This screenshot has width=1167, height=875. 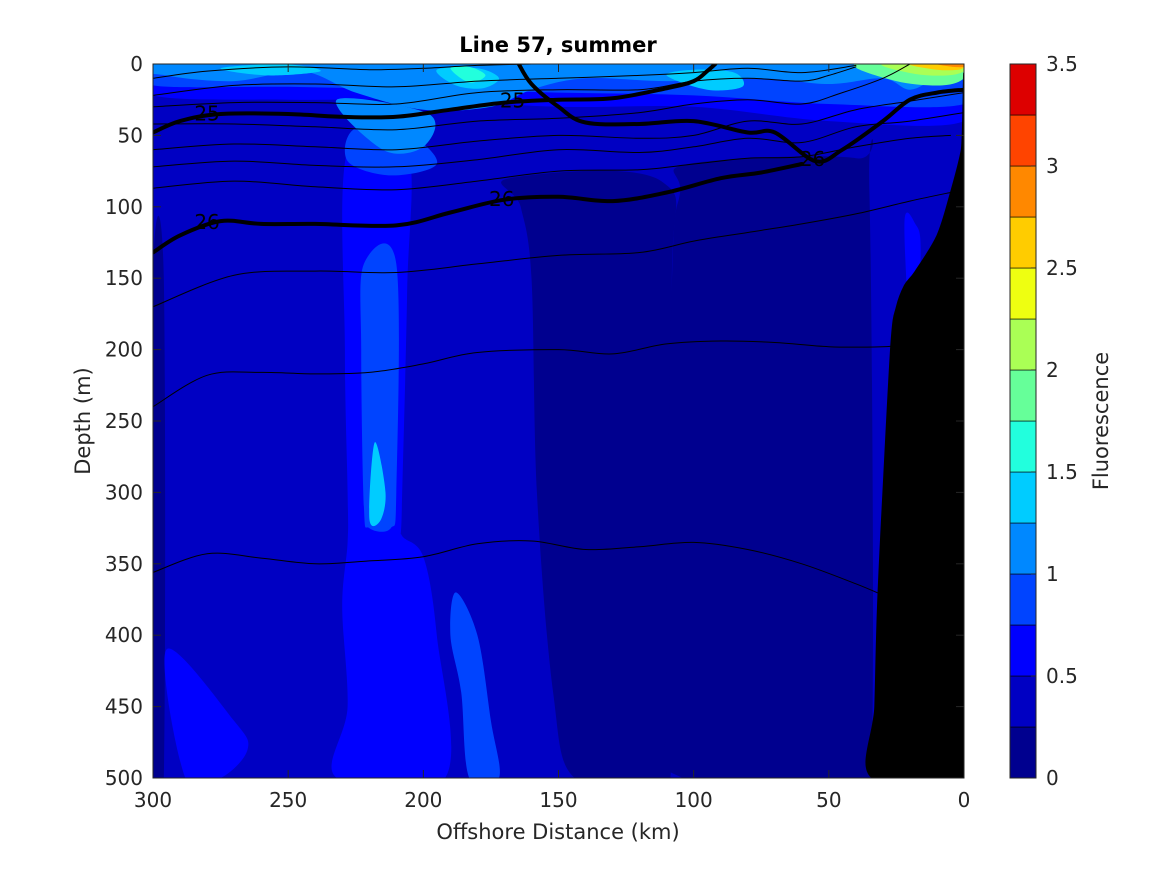 I want to click on seafloor-bathymetry, so click(x=914, y=425).